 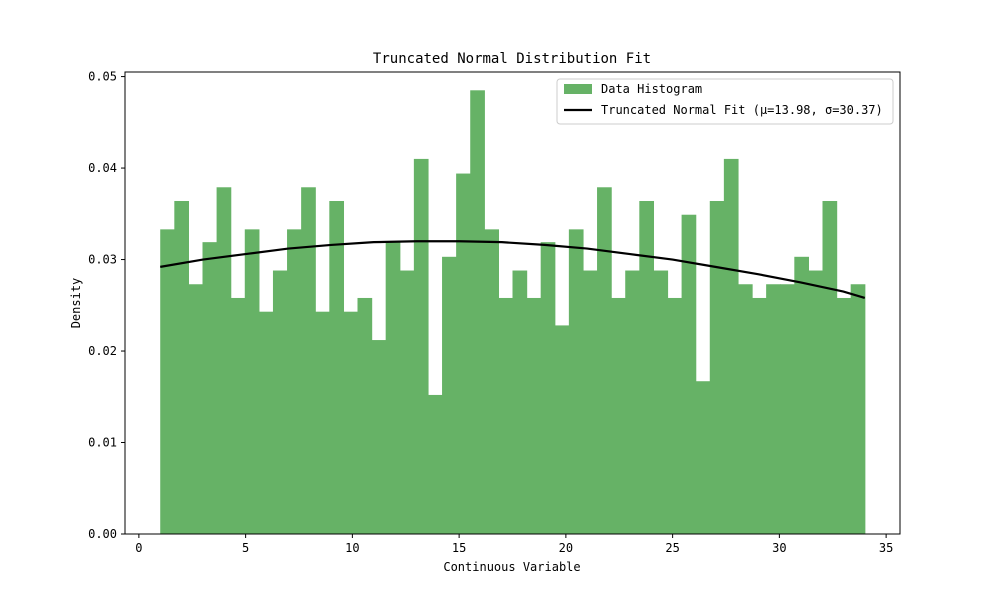 I want to click on x-tick-label: 30, so click(x=779, y=548).